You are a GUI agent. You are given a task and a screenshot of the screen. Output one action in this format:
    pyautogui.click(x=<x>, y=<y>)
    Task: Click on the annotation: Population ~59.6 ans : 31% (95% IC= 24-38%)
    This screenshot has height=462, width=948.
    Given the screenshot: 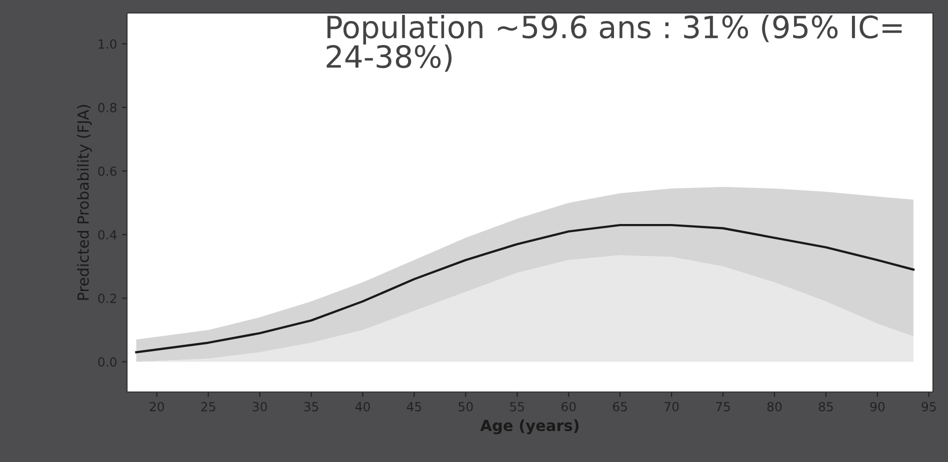 What is the action you would take?
    pyautogui.click(x=614, y=43)
    